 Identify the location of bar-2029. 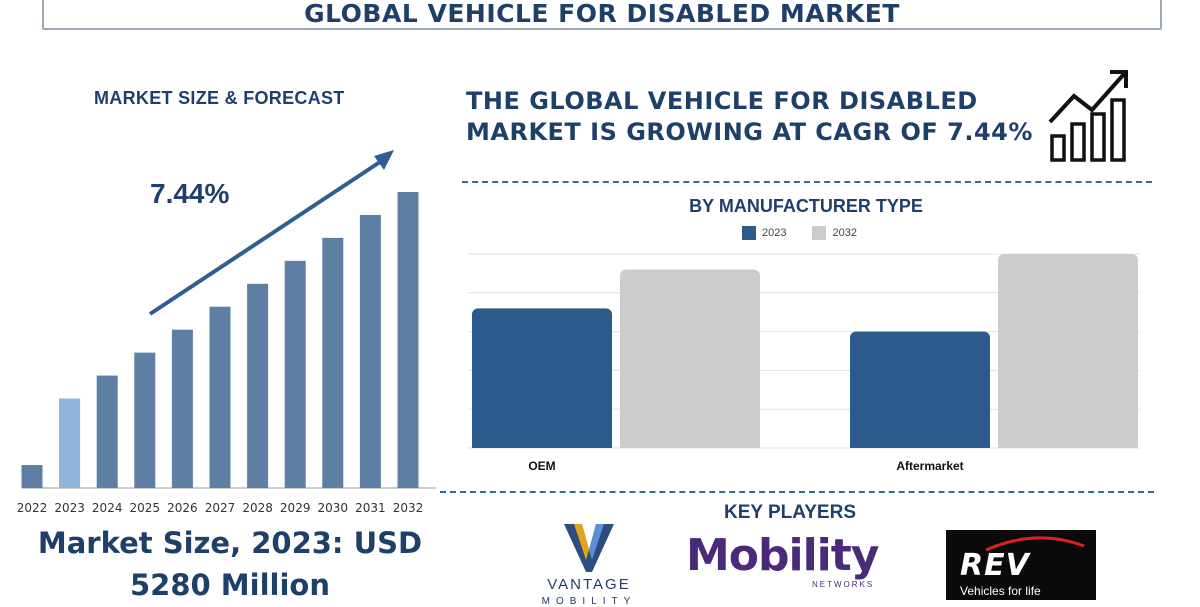
(295, 374).